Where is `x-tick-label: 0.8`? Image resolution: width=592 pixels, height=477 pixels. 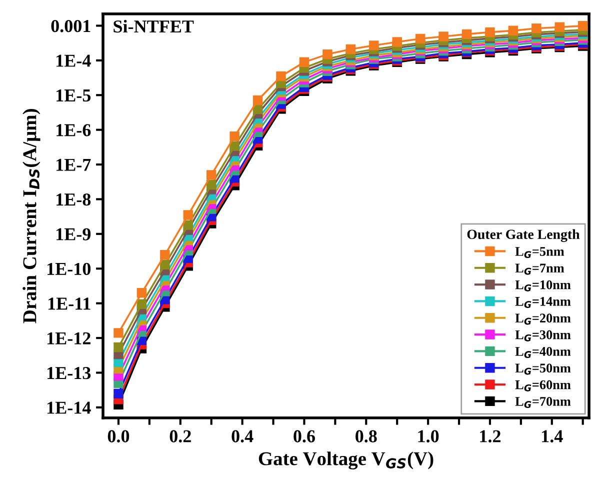
x-tick-label: 0.8 is located at coordinates (366, 436).